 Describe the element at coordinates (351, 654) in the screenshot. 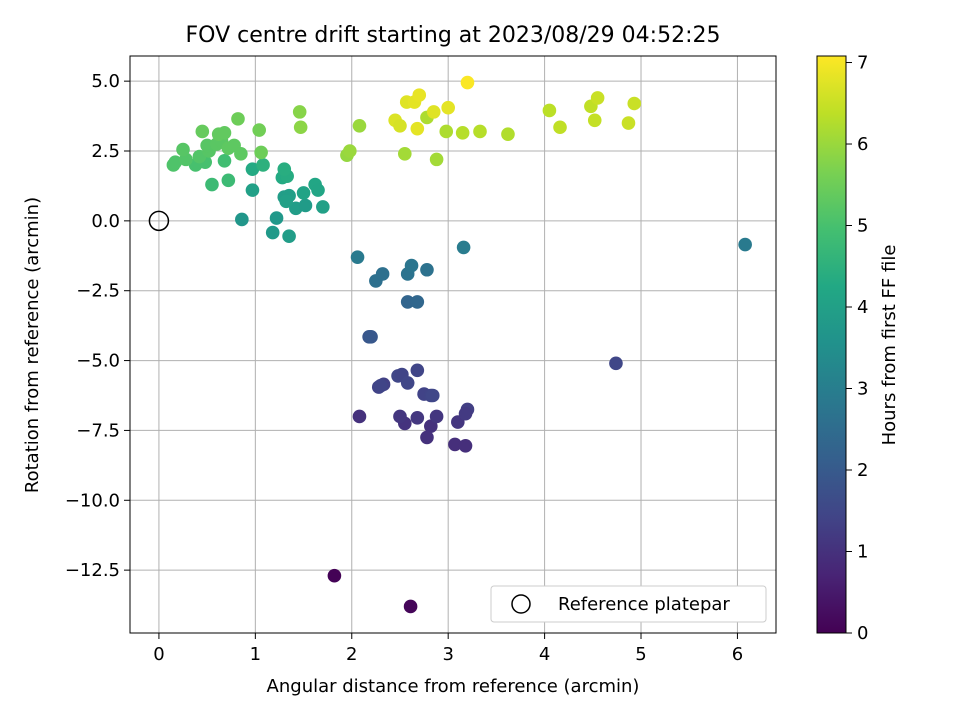

I see `x-tick-label: 2` at that location.